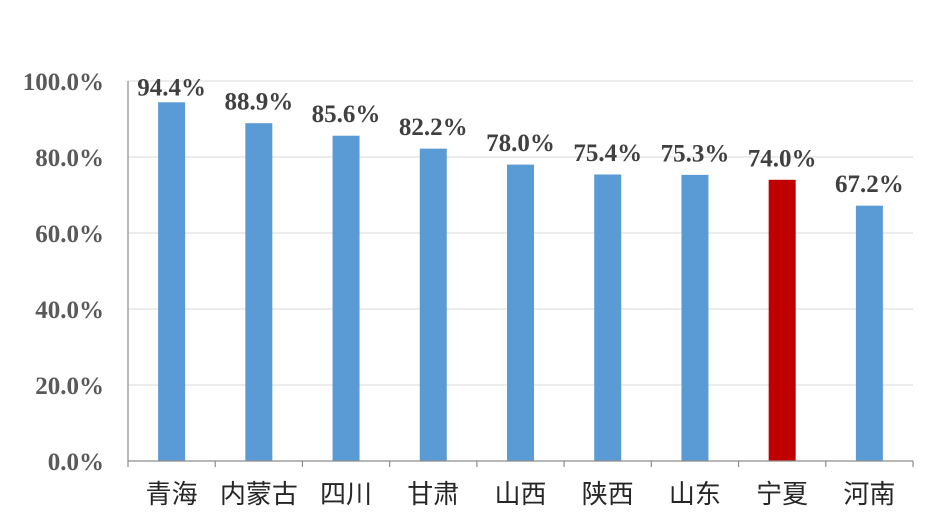 The width and height of the screenshot is (939, 532). Describe the element at coordinates (869, 184) in the screenshot. I see `data-label-9: 67.2%` at that location.